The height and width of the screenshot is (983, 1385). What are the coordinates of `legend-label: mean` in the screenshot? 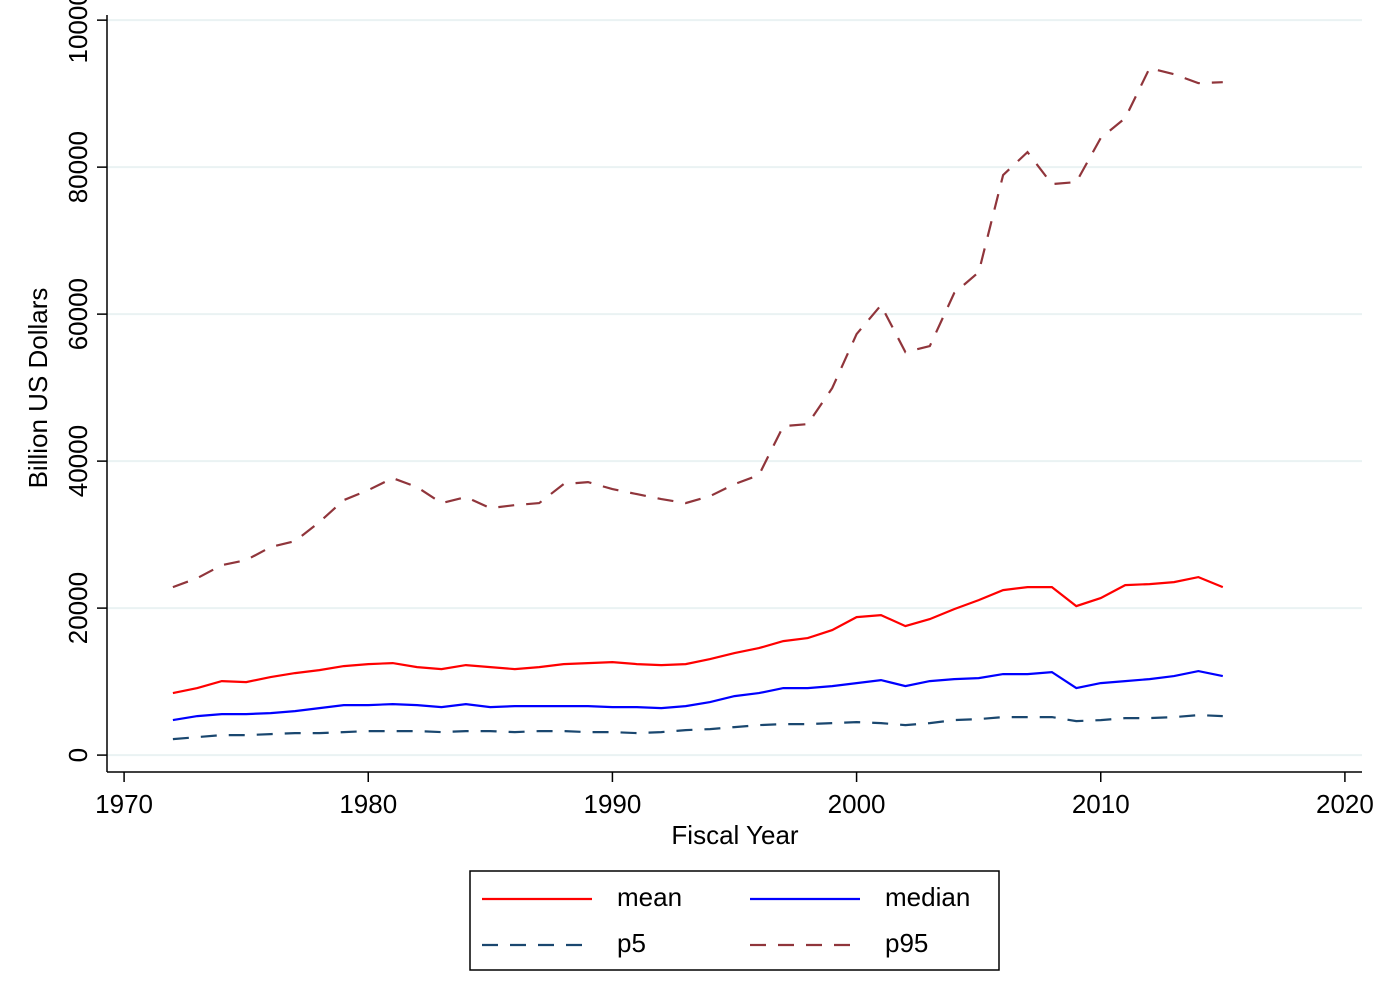 It's located at (649, 897).